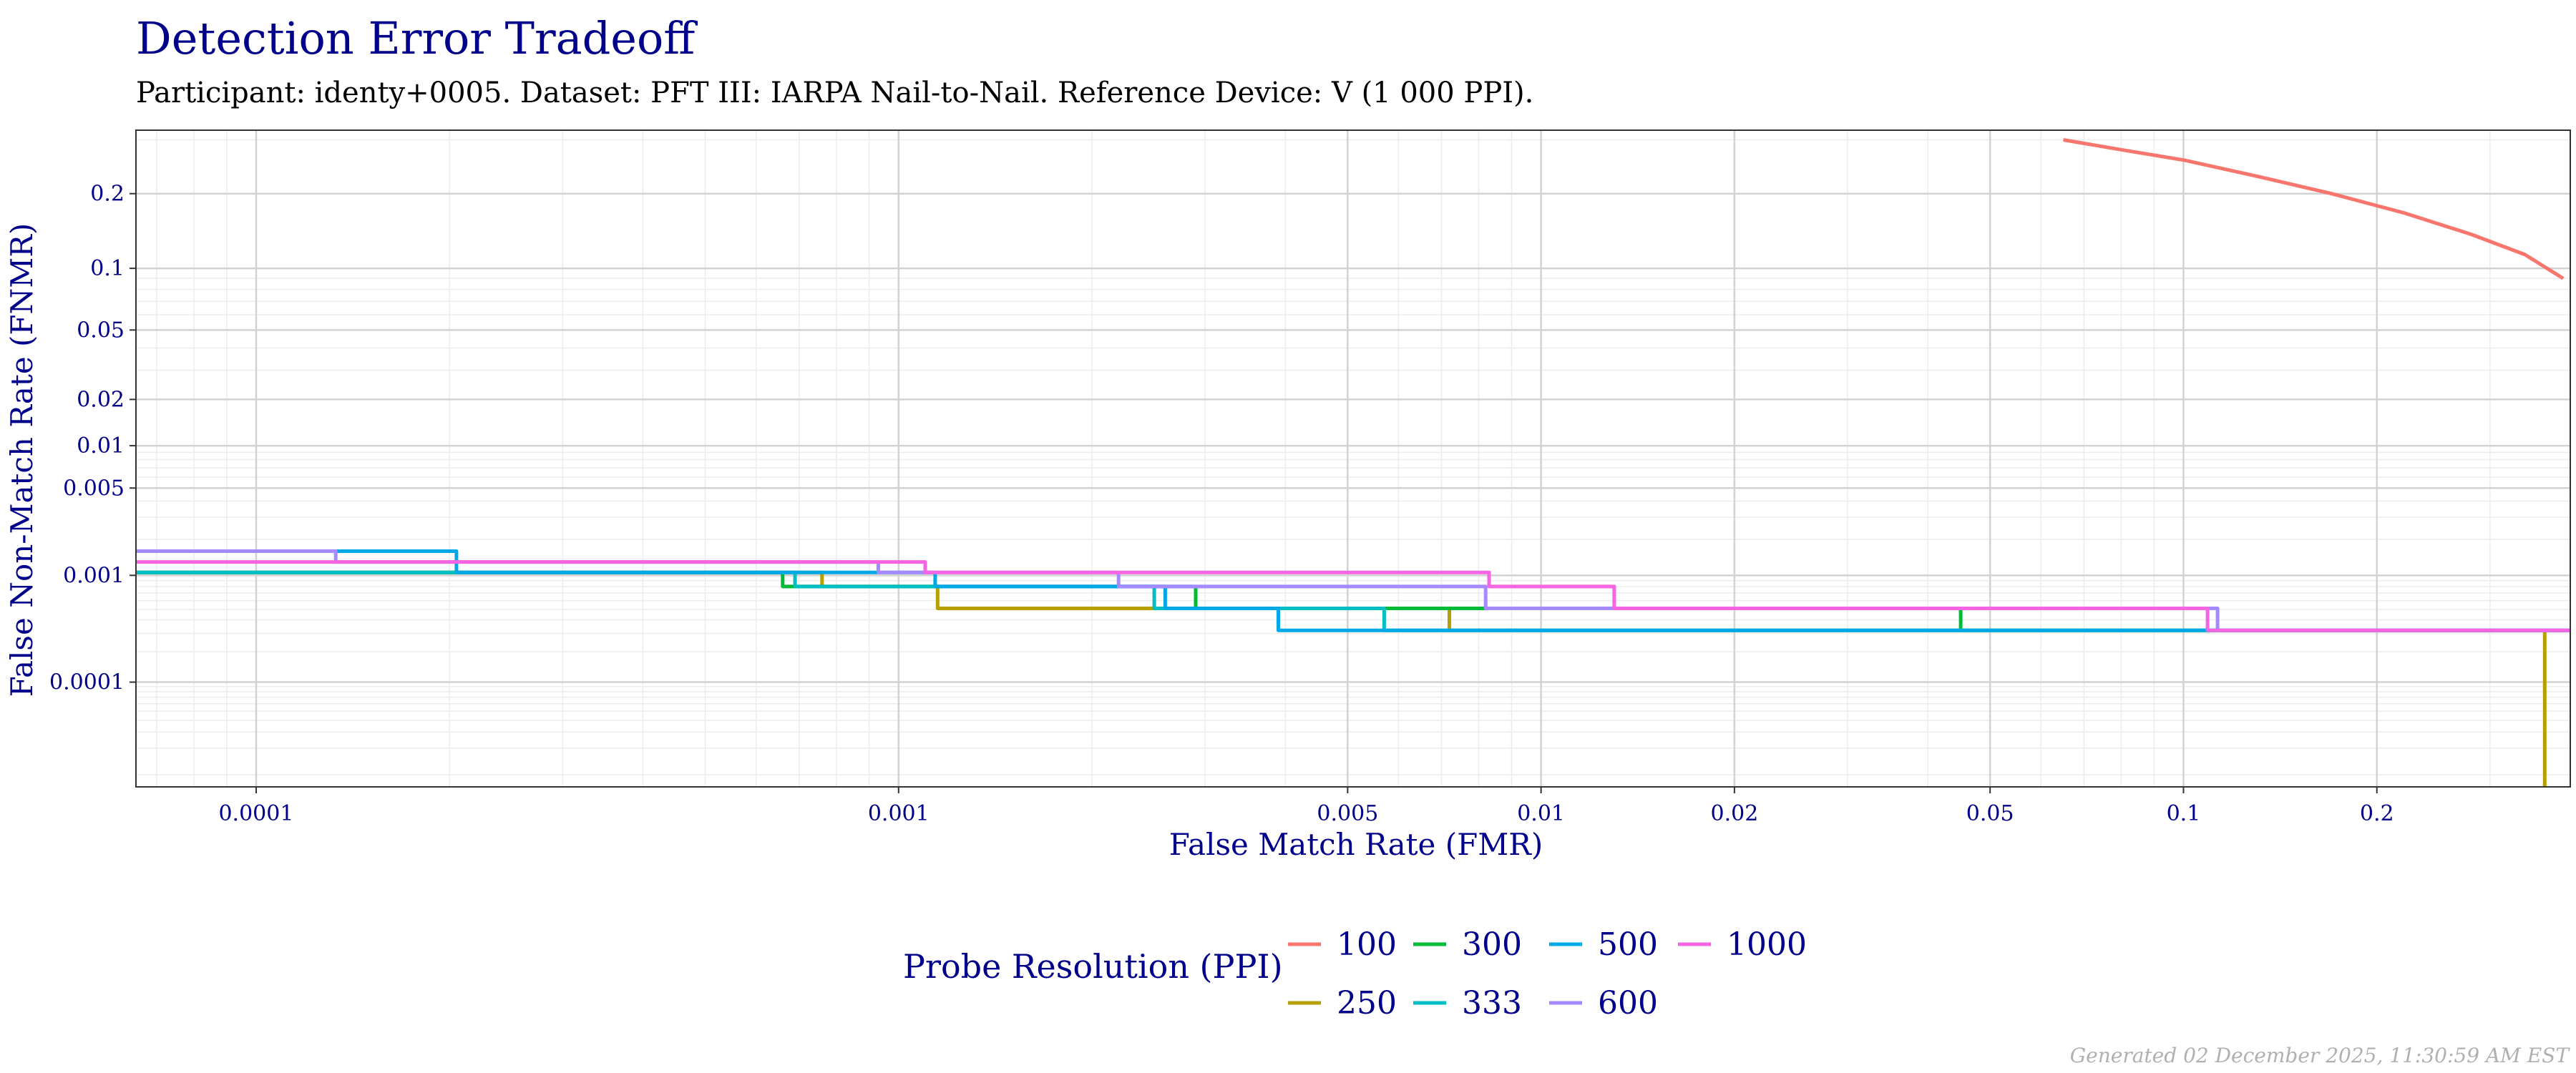  Describe the element at coordinates (1628, 1003) in the screenshot. I see `legend-label-600: 600` at that location.